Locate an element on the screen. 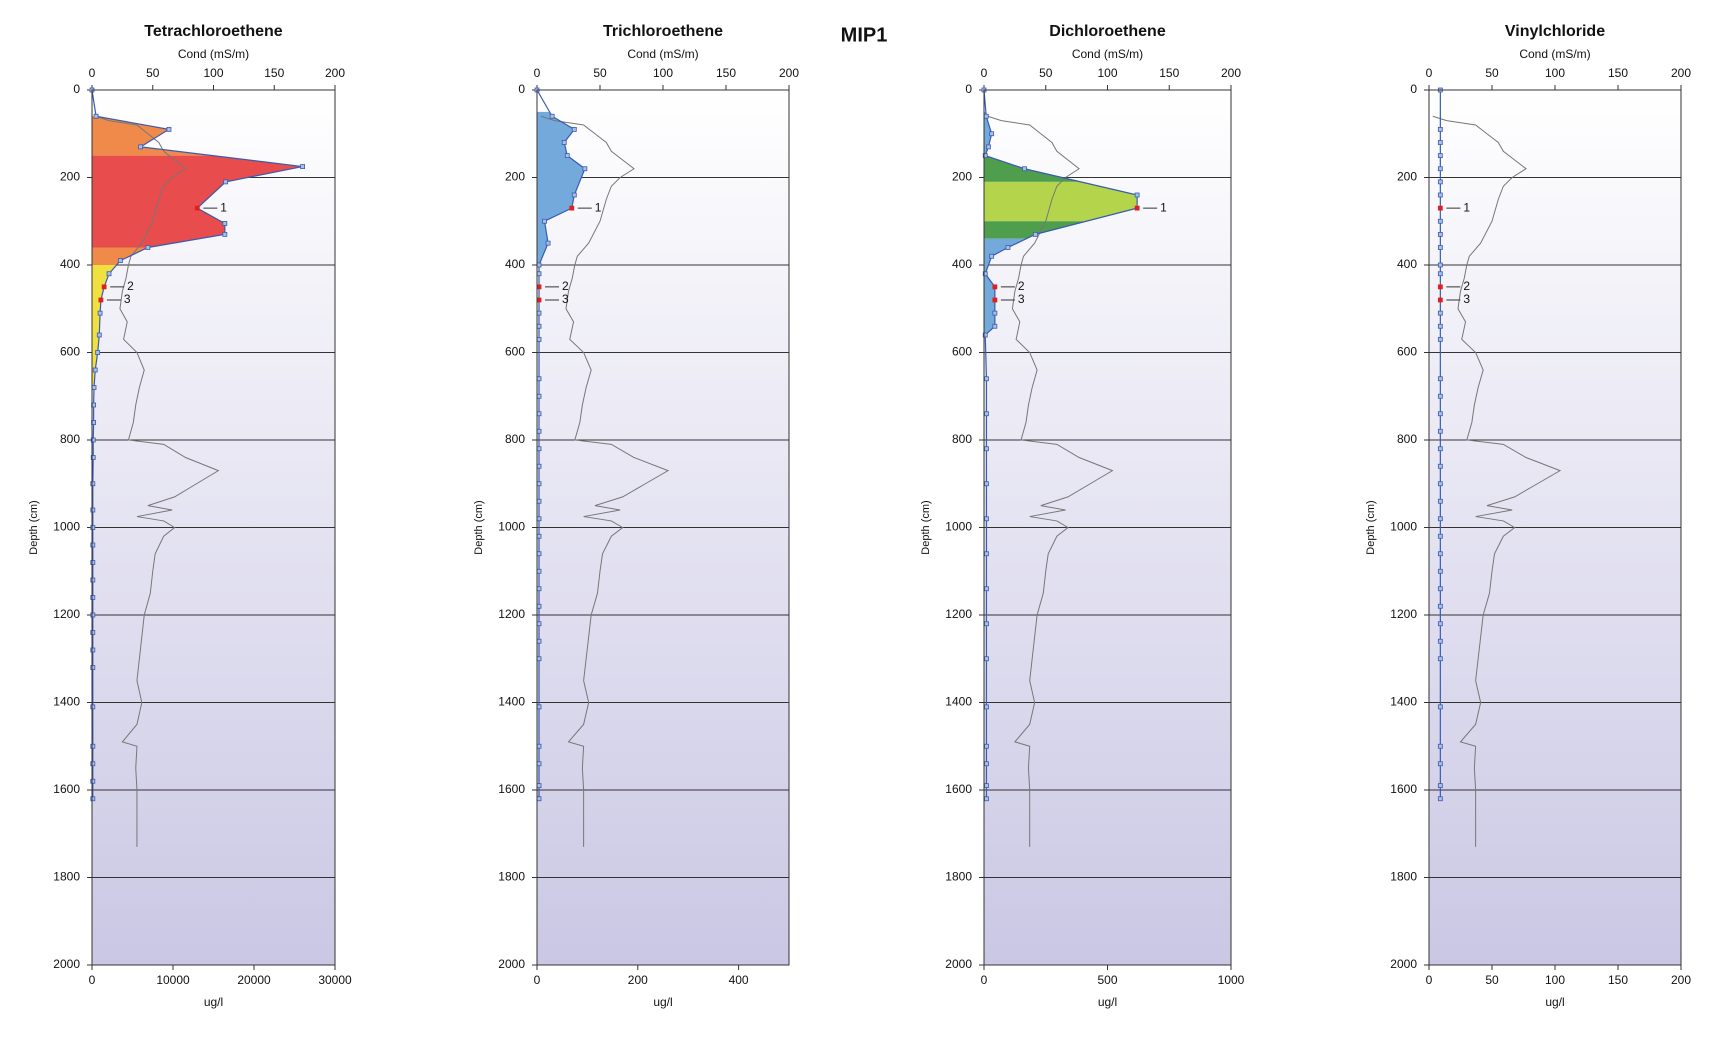 This screenshot has height=1057, width=1709. chart-title: Trichloroethene is located at coordinates (663, 31).